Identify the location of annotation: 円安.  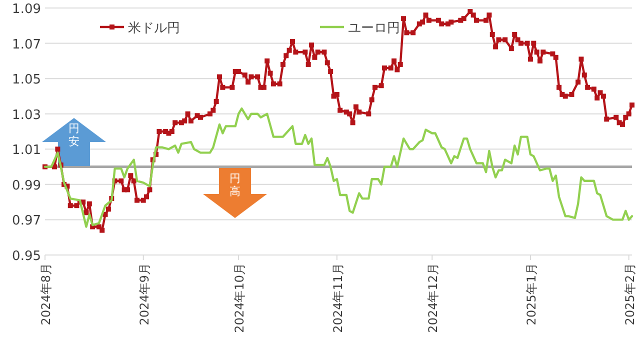
(74, 135).